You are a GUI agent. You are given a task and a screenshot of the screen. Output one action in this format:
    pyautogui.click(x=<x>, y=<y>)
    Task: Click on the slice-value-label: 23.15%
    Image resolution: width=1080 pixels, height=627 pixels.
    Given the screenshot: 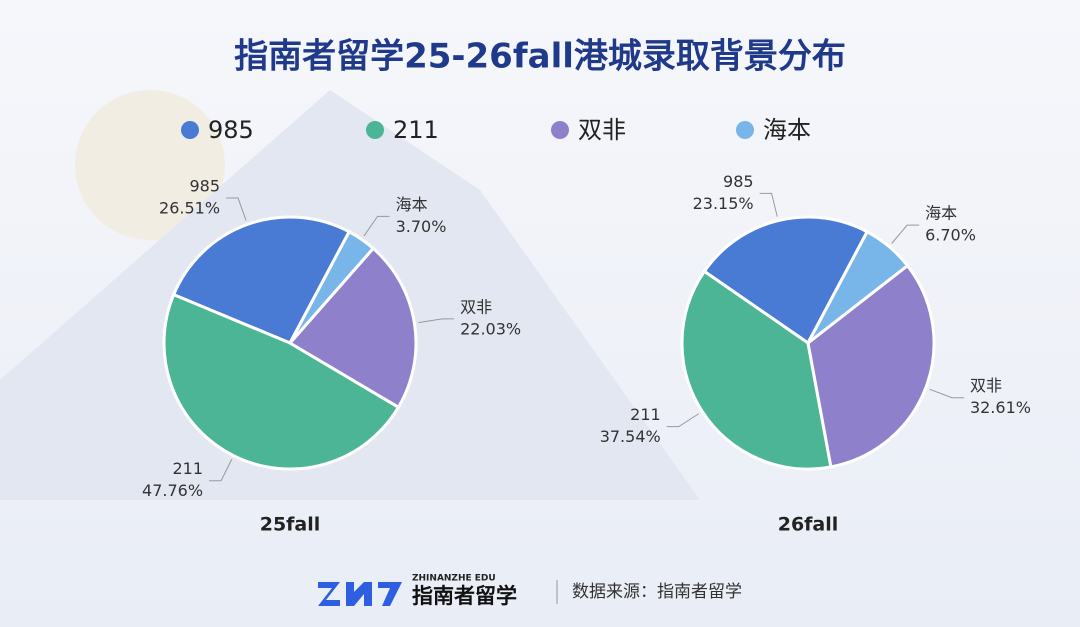 What is the action you would take?
    pyautogui.click(x=723, y=203)
    